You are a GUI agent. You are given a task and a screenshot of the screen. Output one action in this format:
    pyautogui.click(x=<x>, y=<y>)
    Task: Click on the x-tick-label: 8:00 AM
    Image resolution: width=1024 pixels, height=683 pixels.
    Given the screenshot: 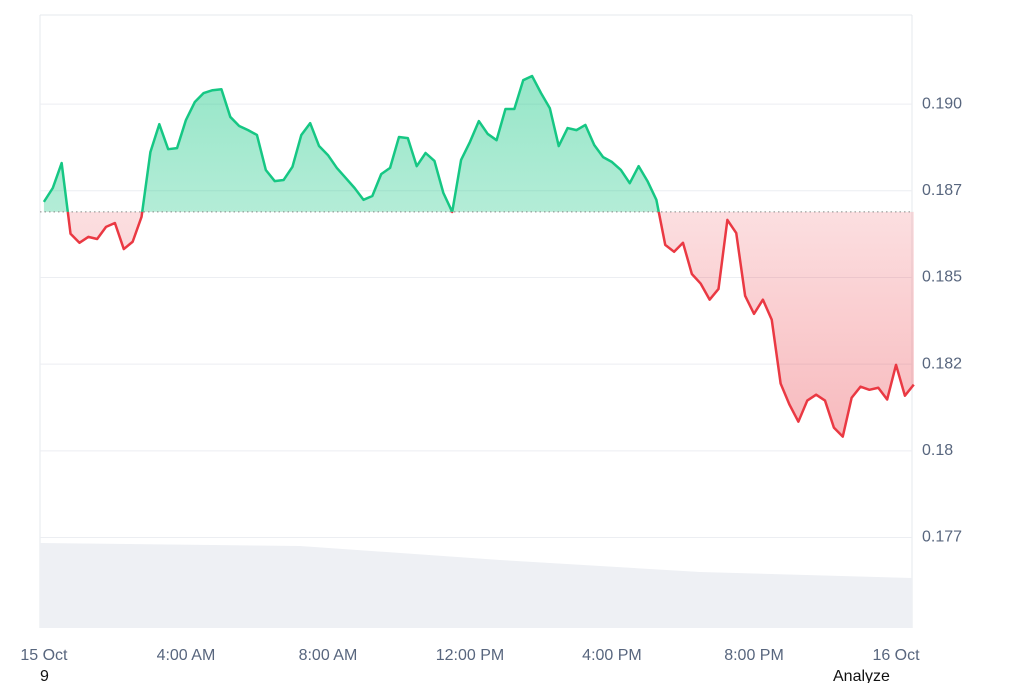 What is the action you would take?
    pyautogui.click(x=328, y=655)
    